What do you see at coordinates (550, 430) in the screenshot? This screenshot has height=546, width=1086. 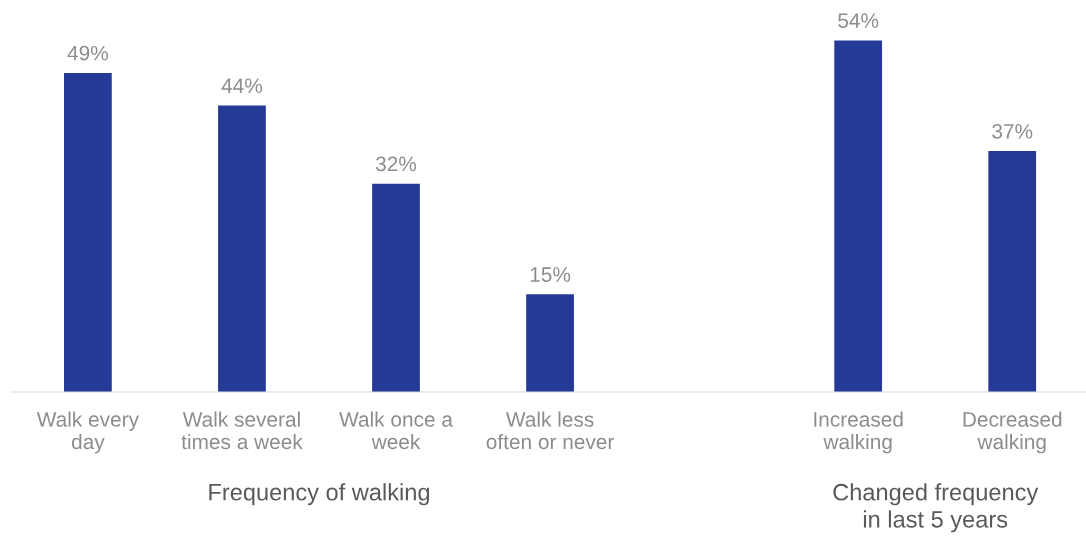 I see `x-tick-label: Walk less often or never` at bounding box center [550, 430].